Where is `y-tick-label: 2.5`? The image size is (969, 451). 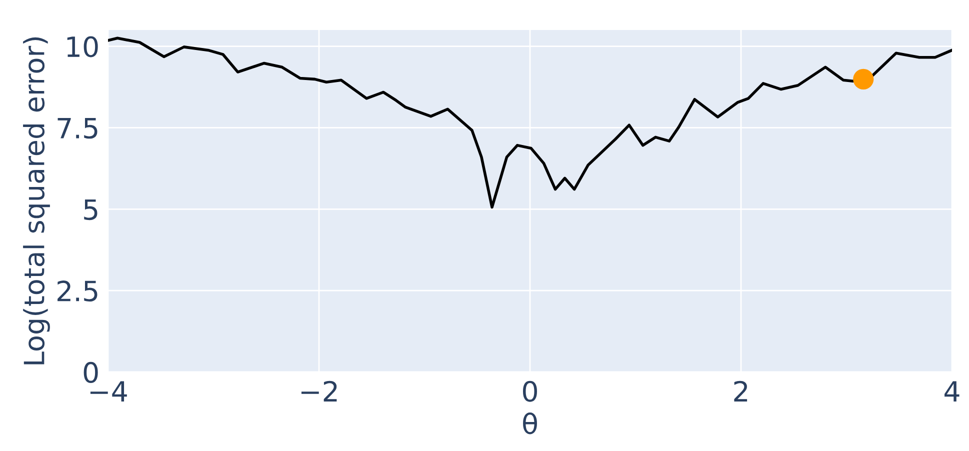
y-tick-label: 2.5 is located at coordinates (78, 291).